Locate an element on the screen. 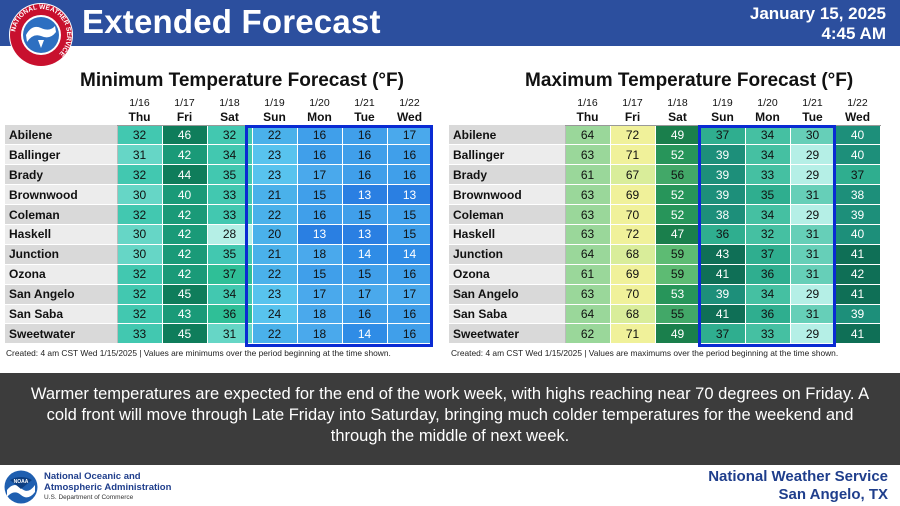 This screenshot has width=900, height=506. city-name: Abilene is located at coordinates (61, 135).